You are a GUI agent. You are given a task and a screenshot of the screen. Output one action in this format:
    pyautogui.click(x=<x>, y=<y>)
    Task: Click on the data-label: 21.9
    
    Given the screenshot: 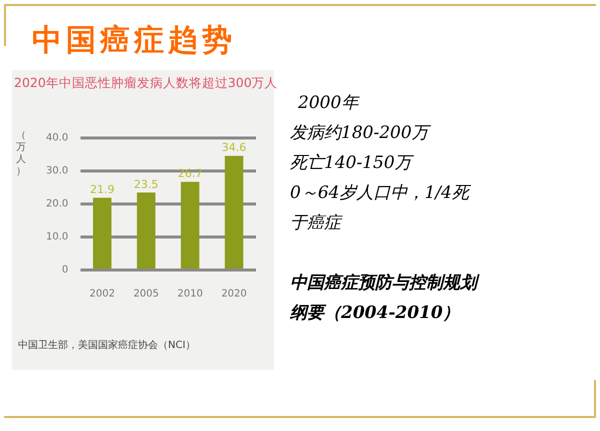 What is the action you would take?
    pyautogui.click(x=102, y=189)
    